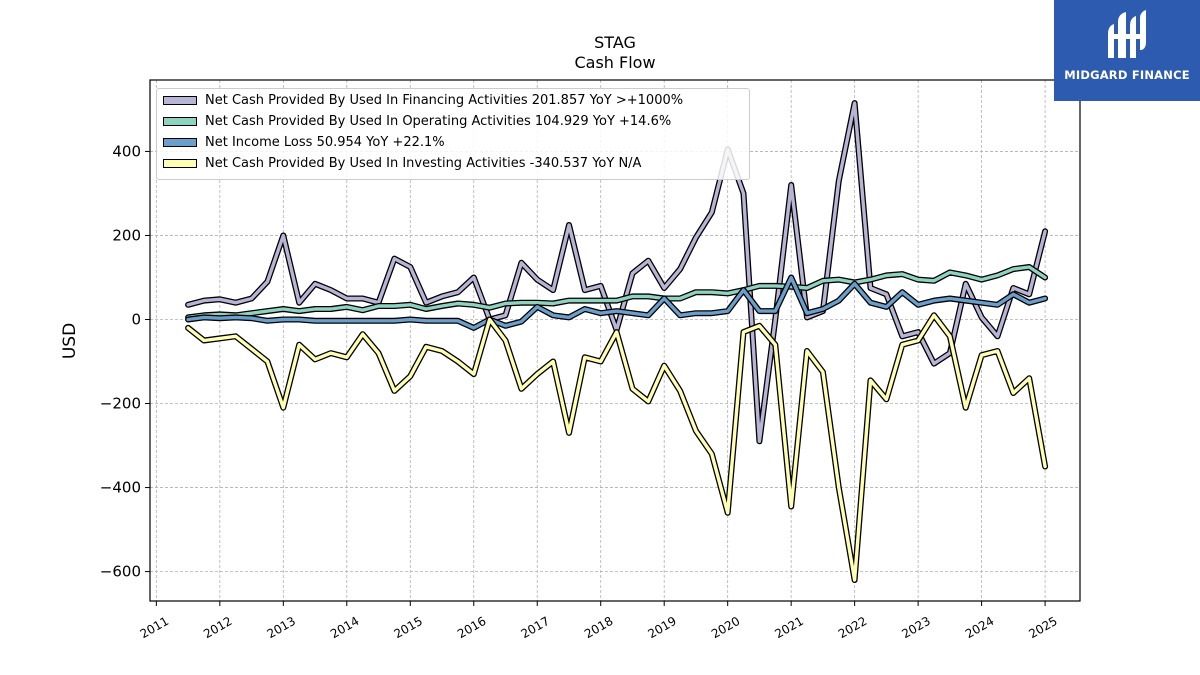  Describe the element at coordinates (217, 627) in the screenshot. I see `x-tick-label: 2012` at that location.